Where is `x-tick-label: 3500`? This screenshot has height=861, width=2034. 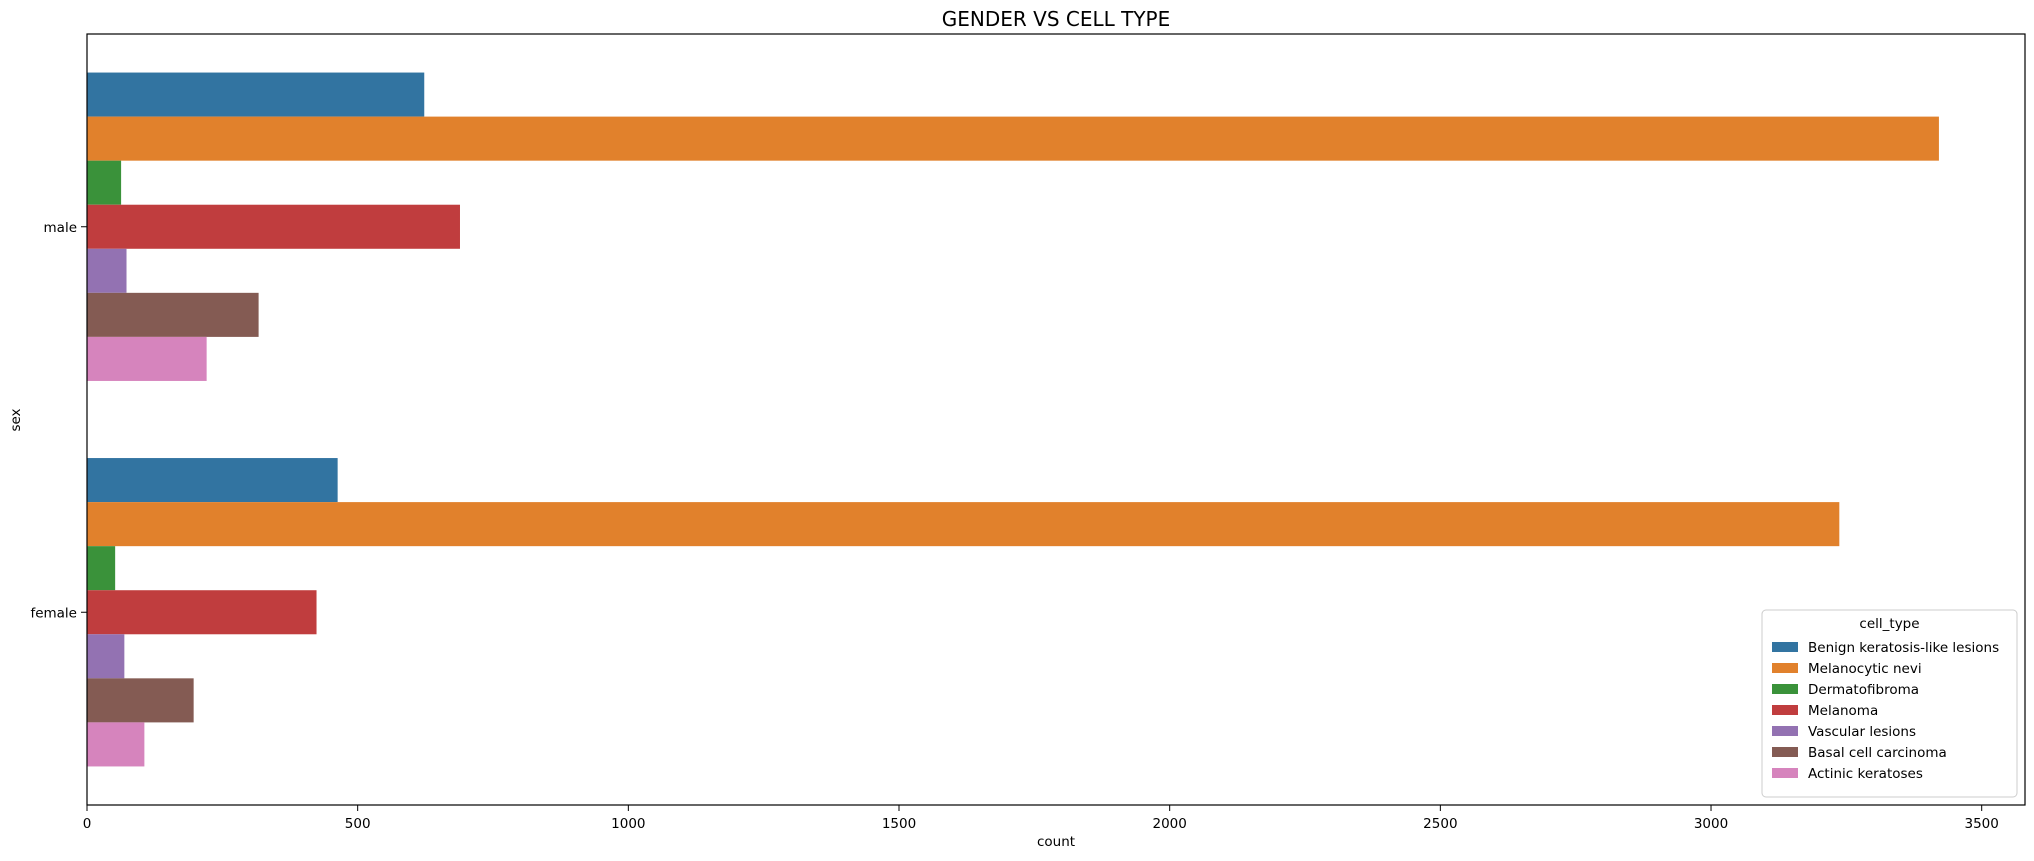 x-tick-label: 3500 is located at coordinates (1982, 824).